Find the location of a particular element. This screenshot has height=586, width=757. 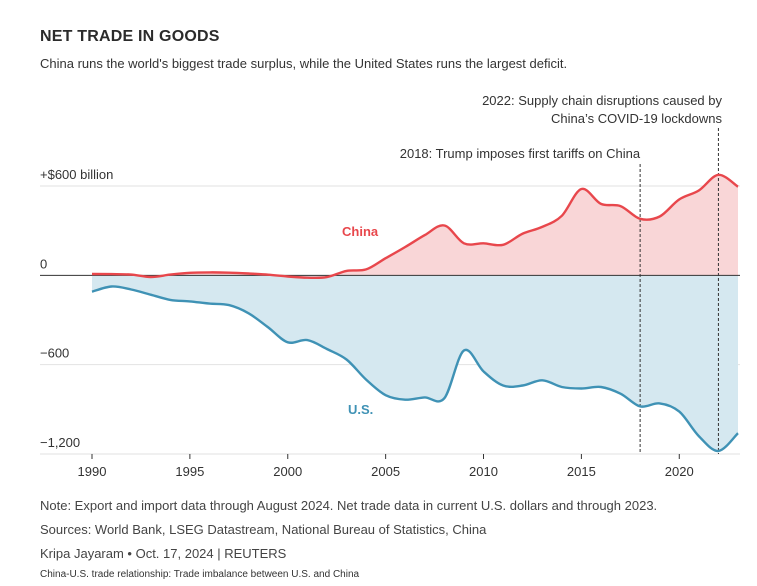

x-tick-label-2000: 2000 is located at coordinates (287, 471).